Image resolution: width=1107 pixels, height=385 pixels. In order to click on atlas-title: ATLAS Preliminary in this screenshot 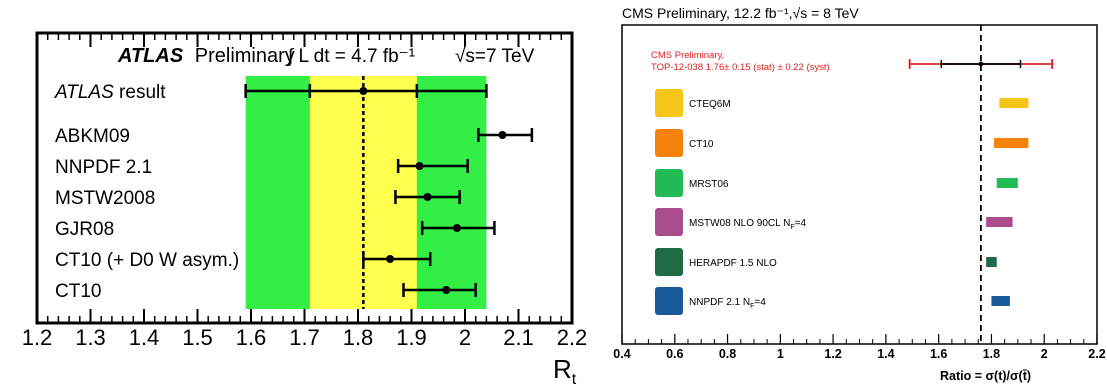, I will do `click(206, 56)`.